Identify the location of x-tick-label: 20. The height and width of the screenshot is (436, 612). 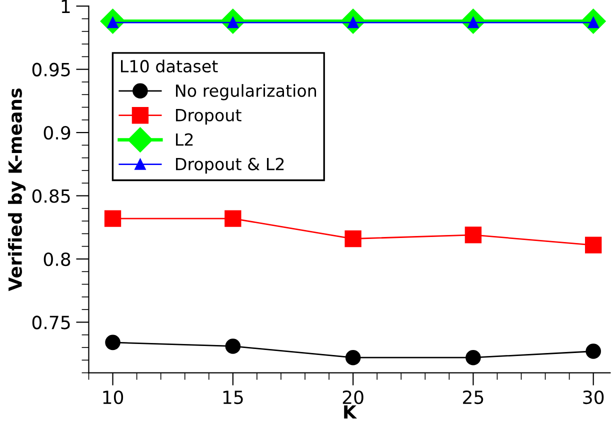
(353, 397).